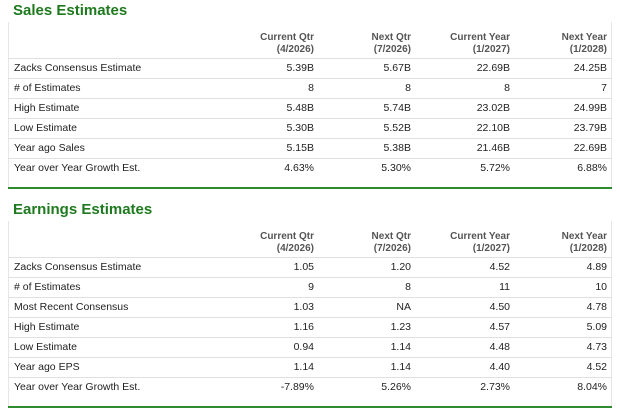 Image resolution: width=620 pixels, height=413 pixels. Describe the element at coordinates (592, 387) in the screenshot. I see `cell-value: 8.04%` at that location.